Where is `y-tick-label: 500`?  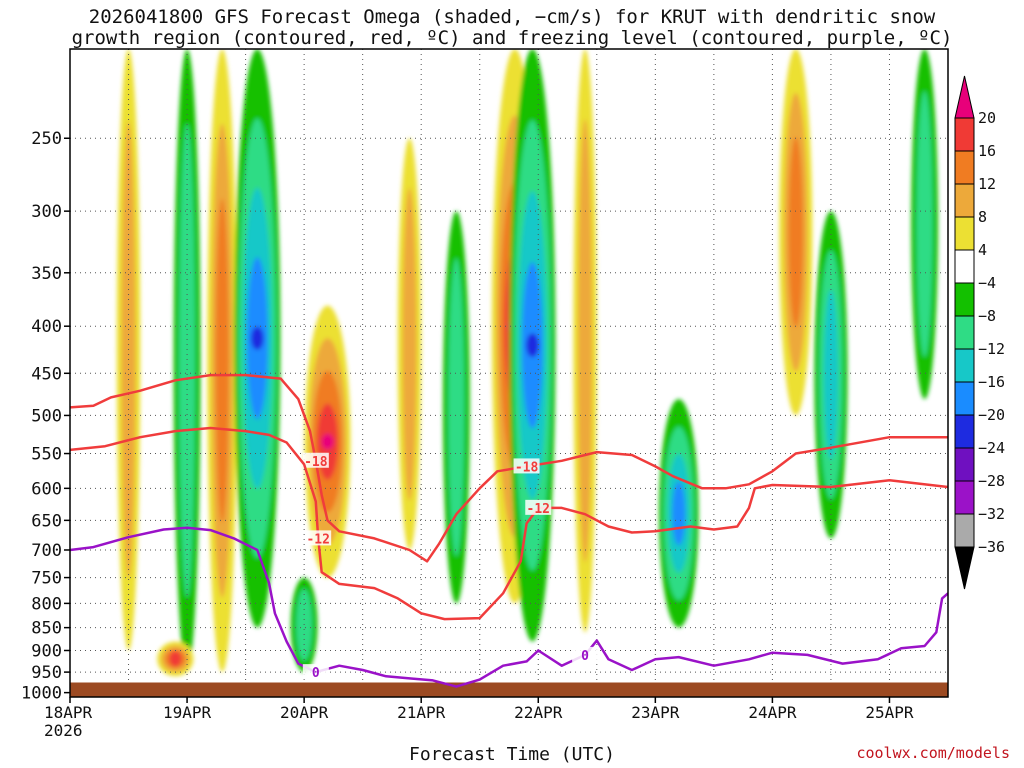
y-tick-label: 500 is located at coordinates (46, 416).